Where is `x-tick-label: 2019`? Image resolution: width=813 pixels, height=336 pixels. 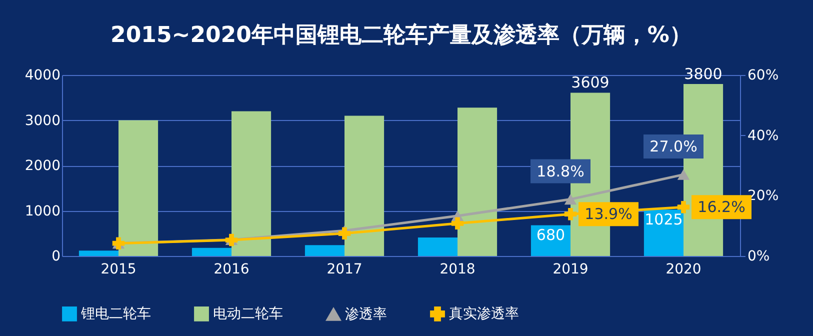 x-tick-label: 2019 is located at coordinates (570, 270).